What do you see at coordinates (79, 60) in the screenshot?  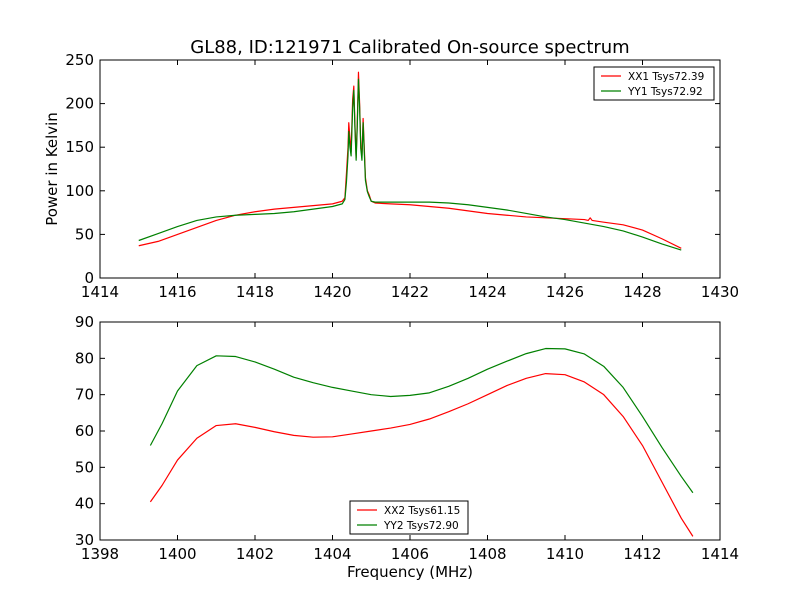 I see `y-tick-label: 250` at bounding box center [79, 60].